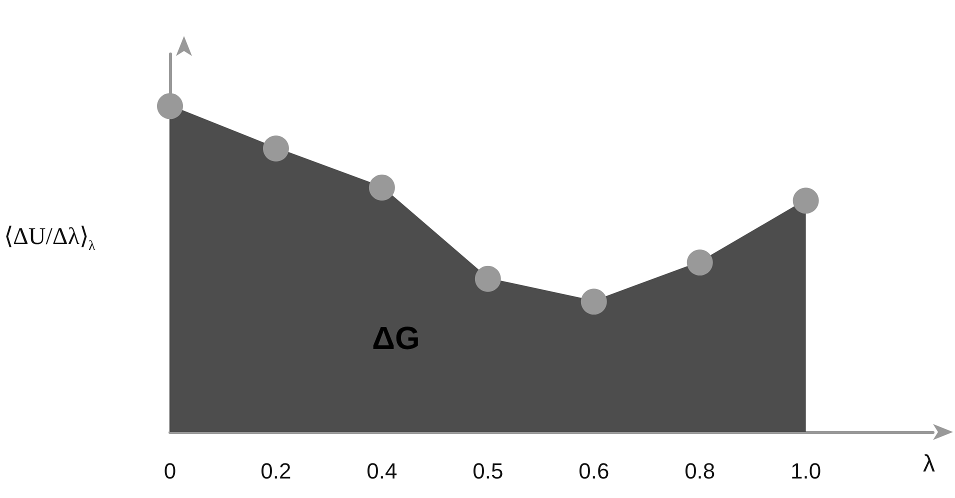 The image size is (955, 498). I want to click on x-tick-label: 0.4, so click(382, 471).